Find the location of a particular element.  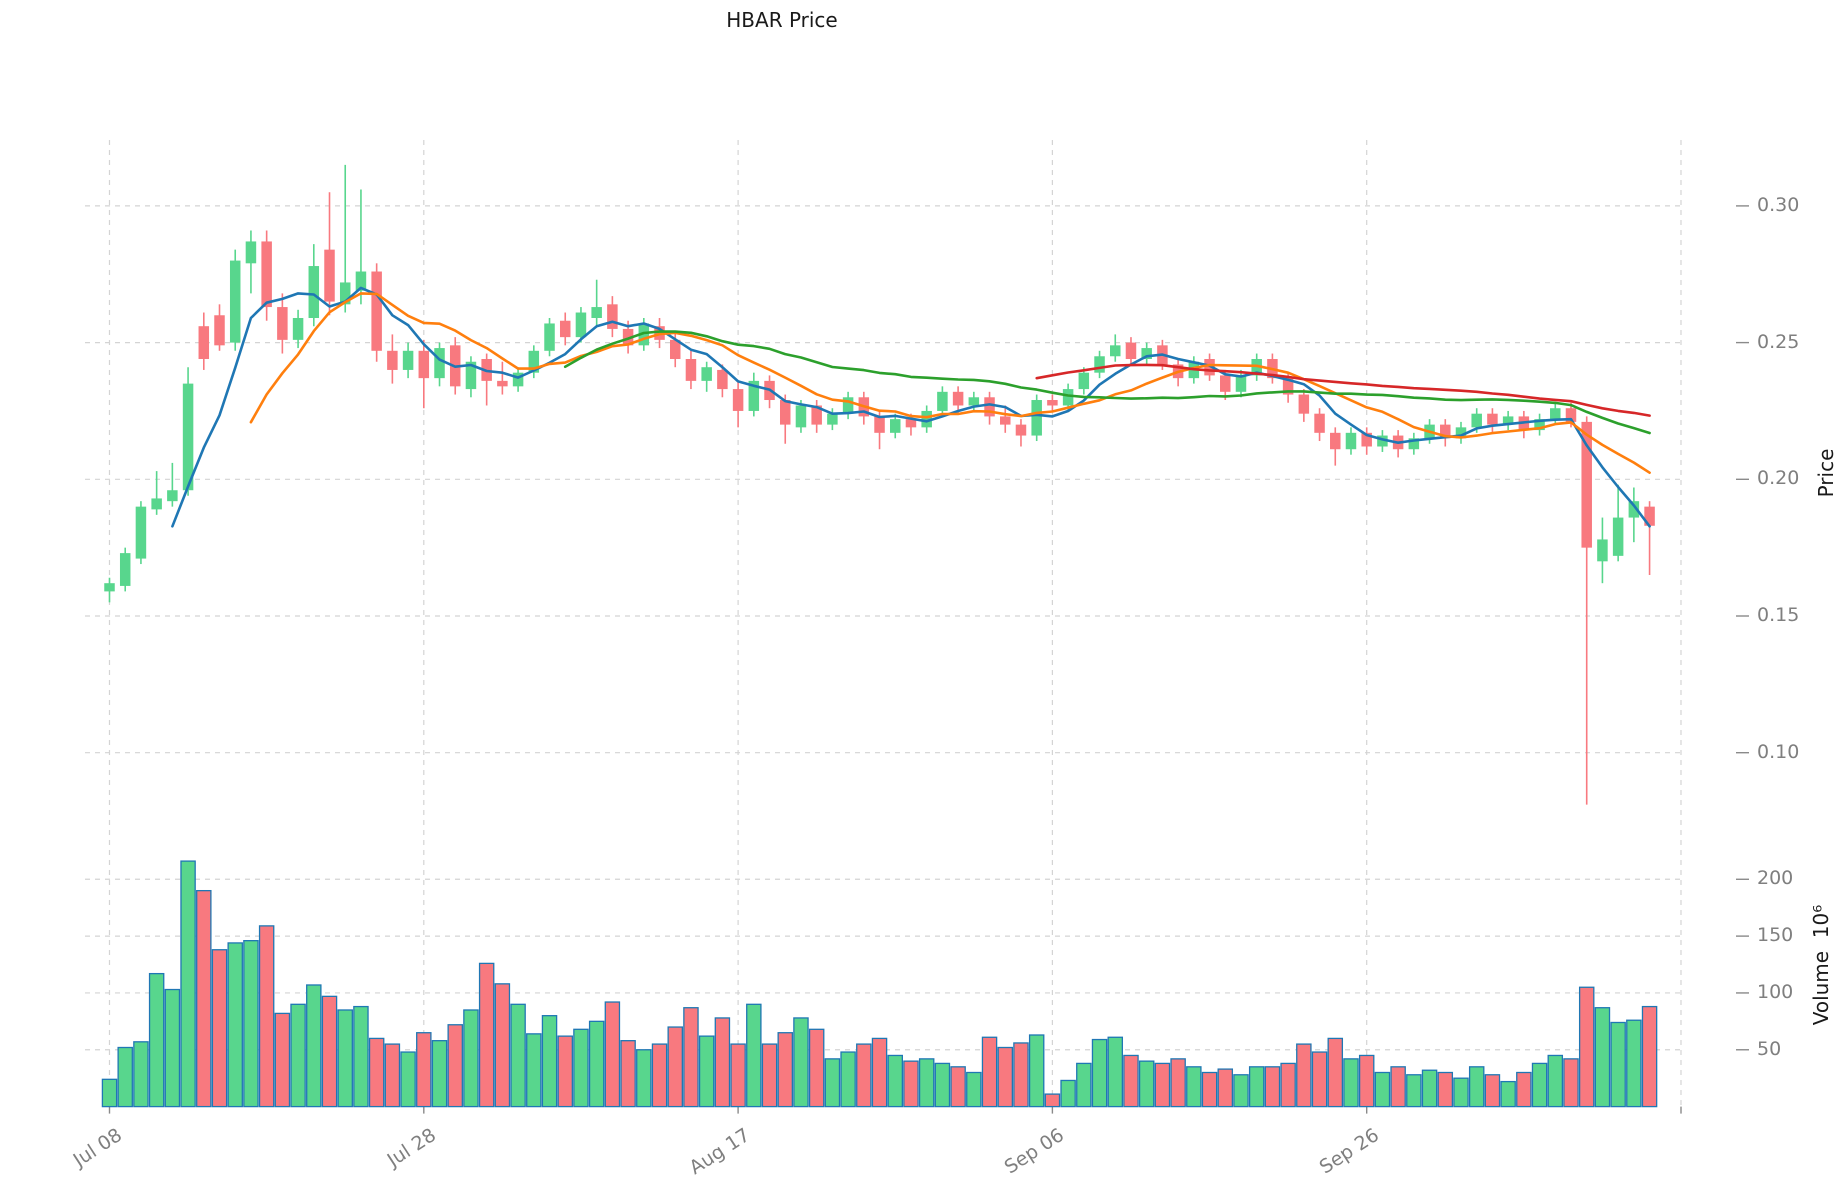

price-tick-label: 0.10 is located at coordinates (1778, 751).